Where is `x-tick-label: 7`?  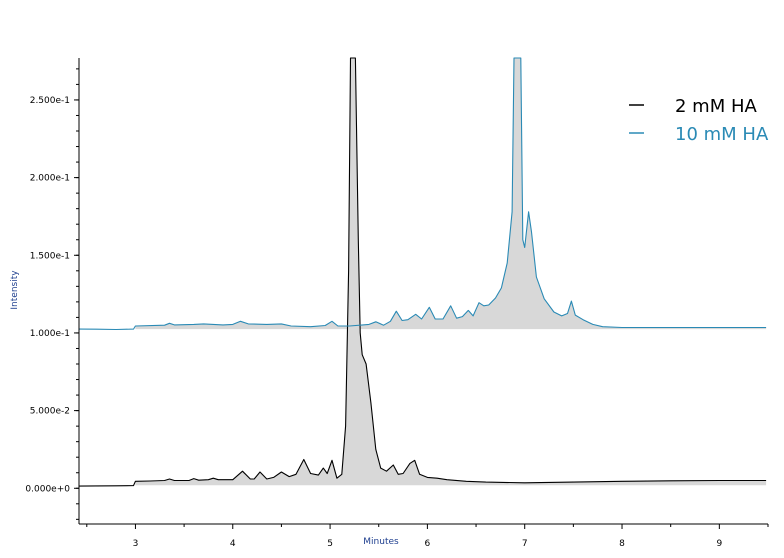 x-tick-label: 7 is located at coordinates (525, 544).